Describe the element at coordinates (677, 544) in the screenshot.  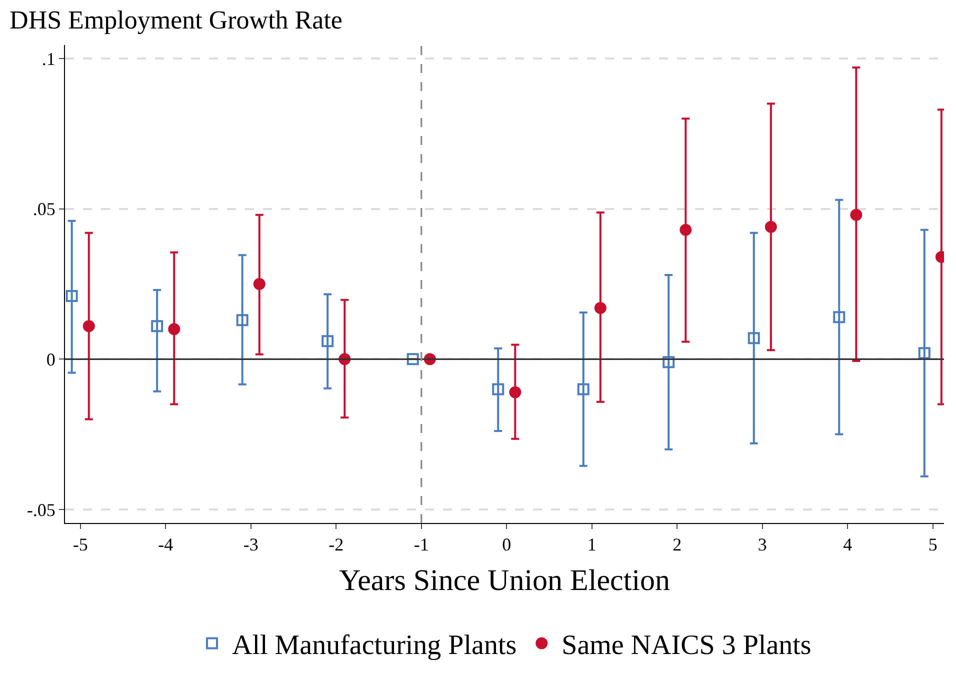
I see `x-tick-label: 2` at that location.